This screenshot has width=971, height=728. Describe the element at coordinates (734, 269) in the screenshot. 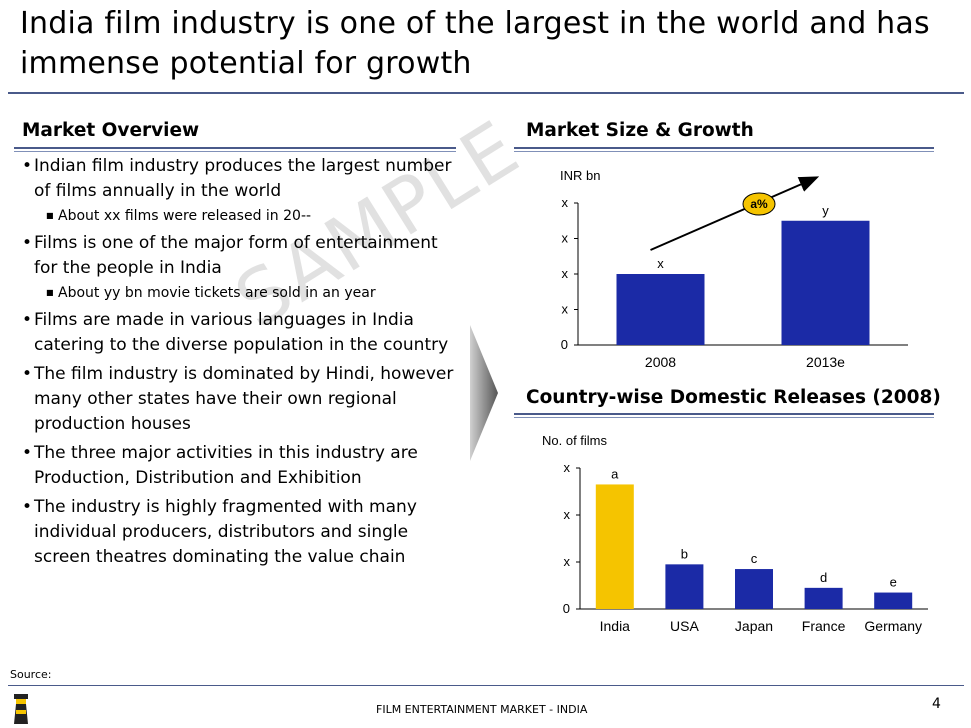

I see `market-size-chart: INR bn 0 x x x x x 2008 y 2013e a%` at that location.